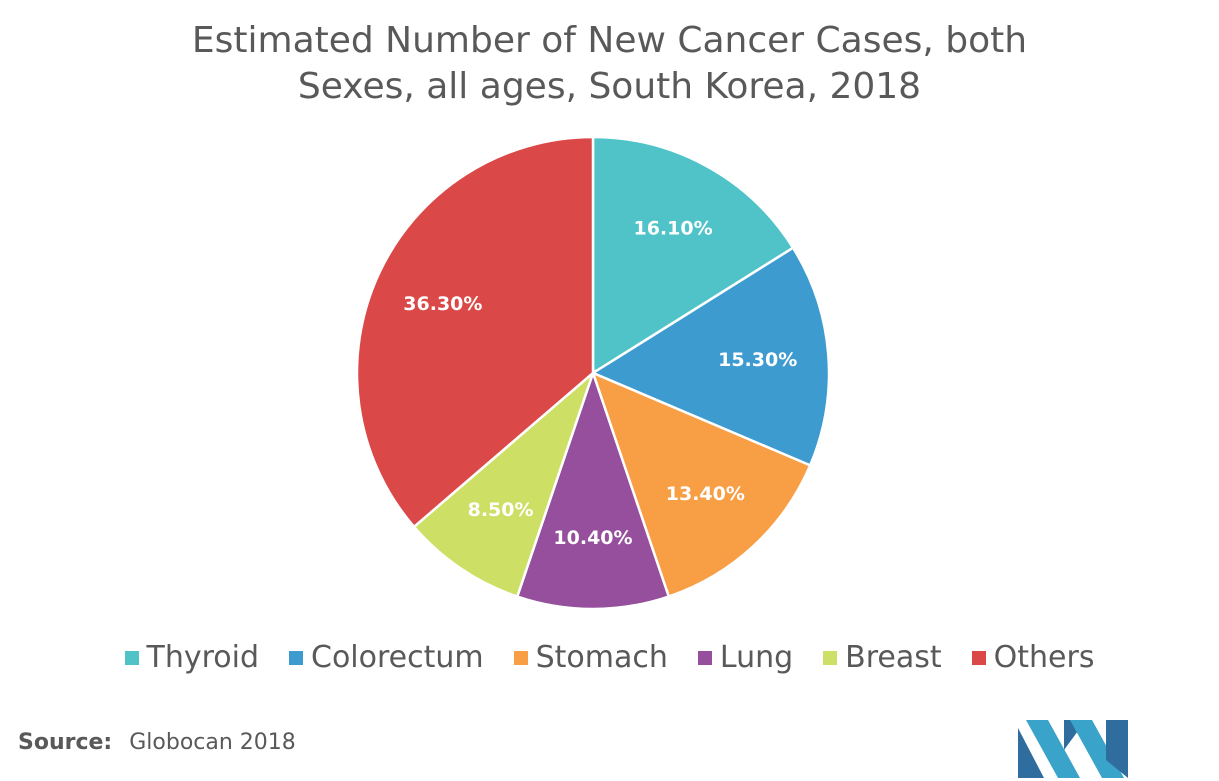 The image size is (1219, 781). Describe the element at coordinates (592, 538) in the screenshot. I see `data-label-lung: 10.40%` at that location.